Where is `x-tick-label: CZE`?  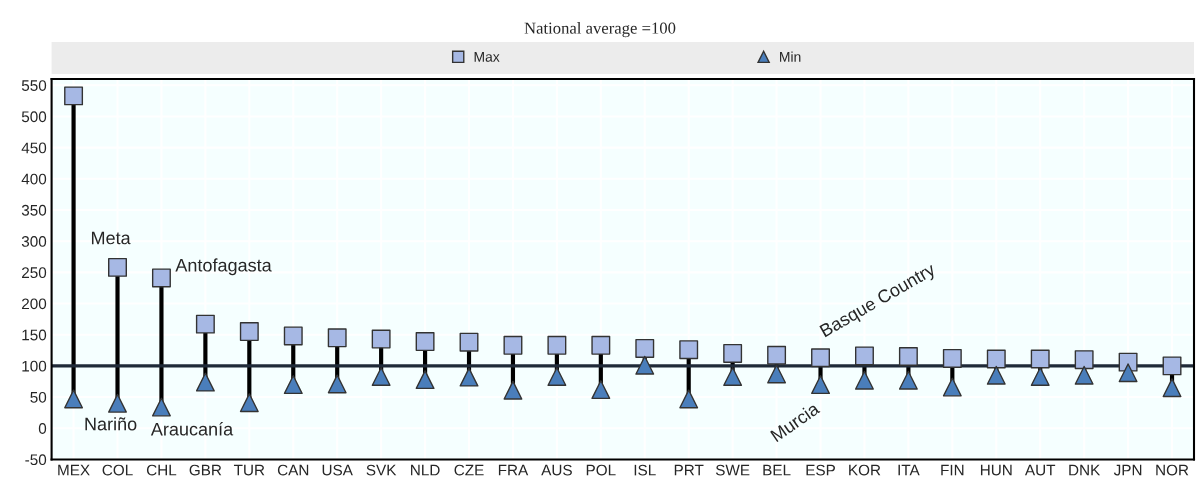 x-tick-label: CZE is located at coordinates (469, 470).